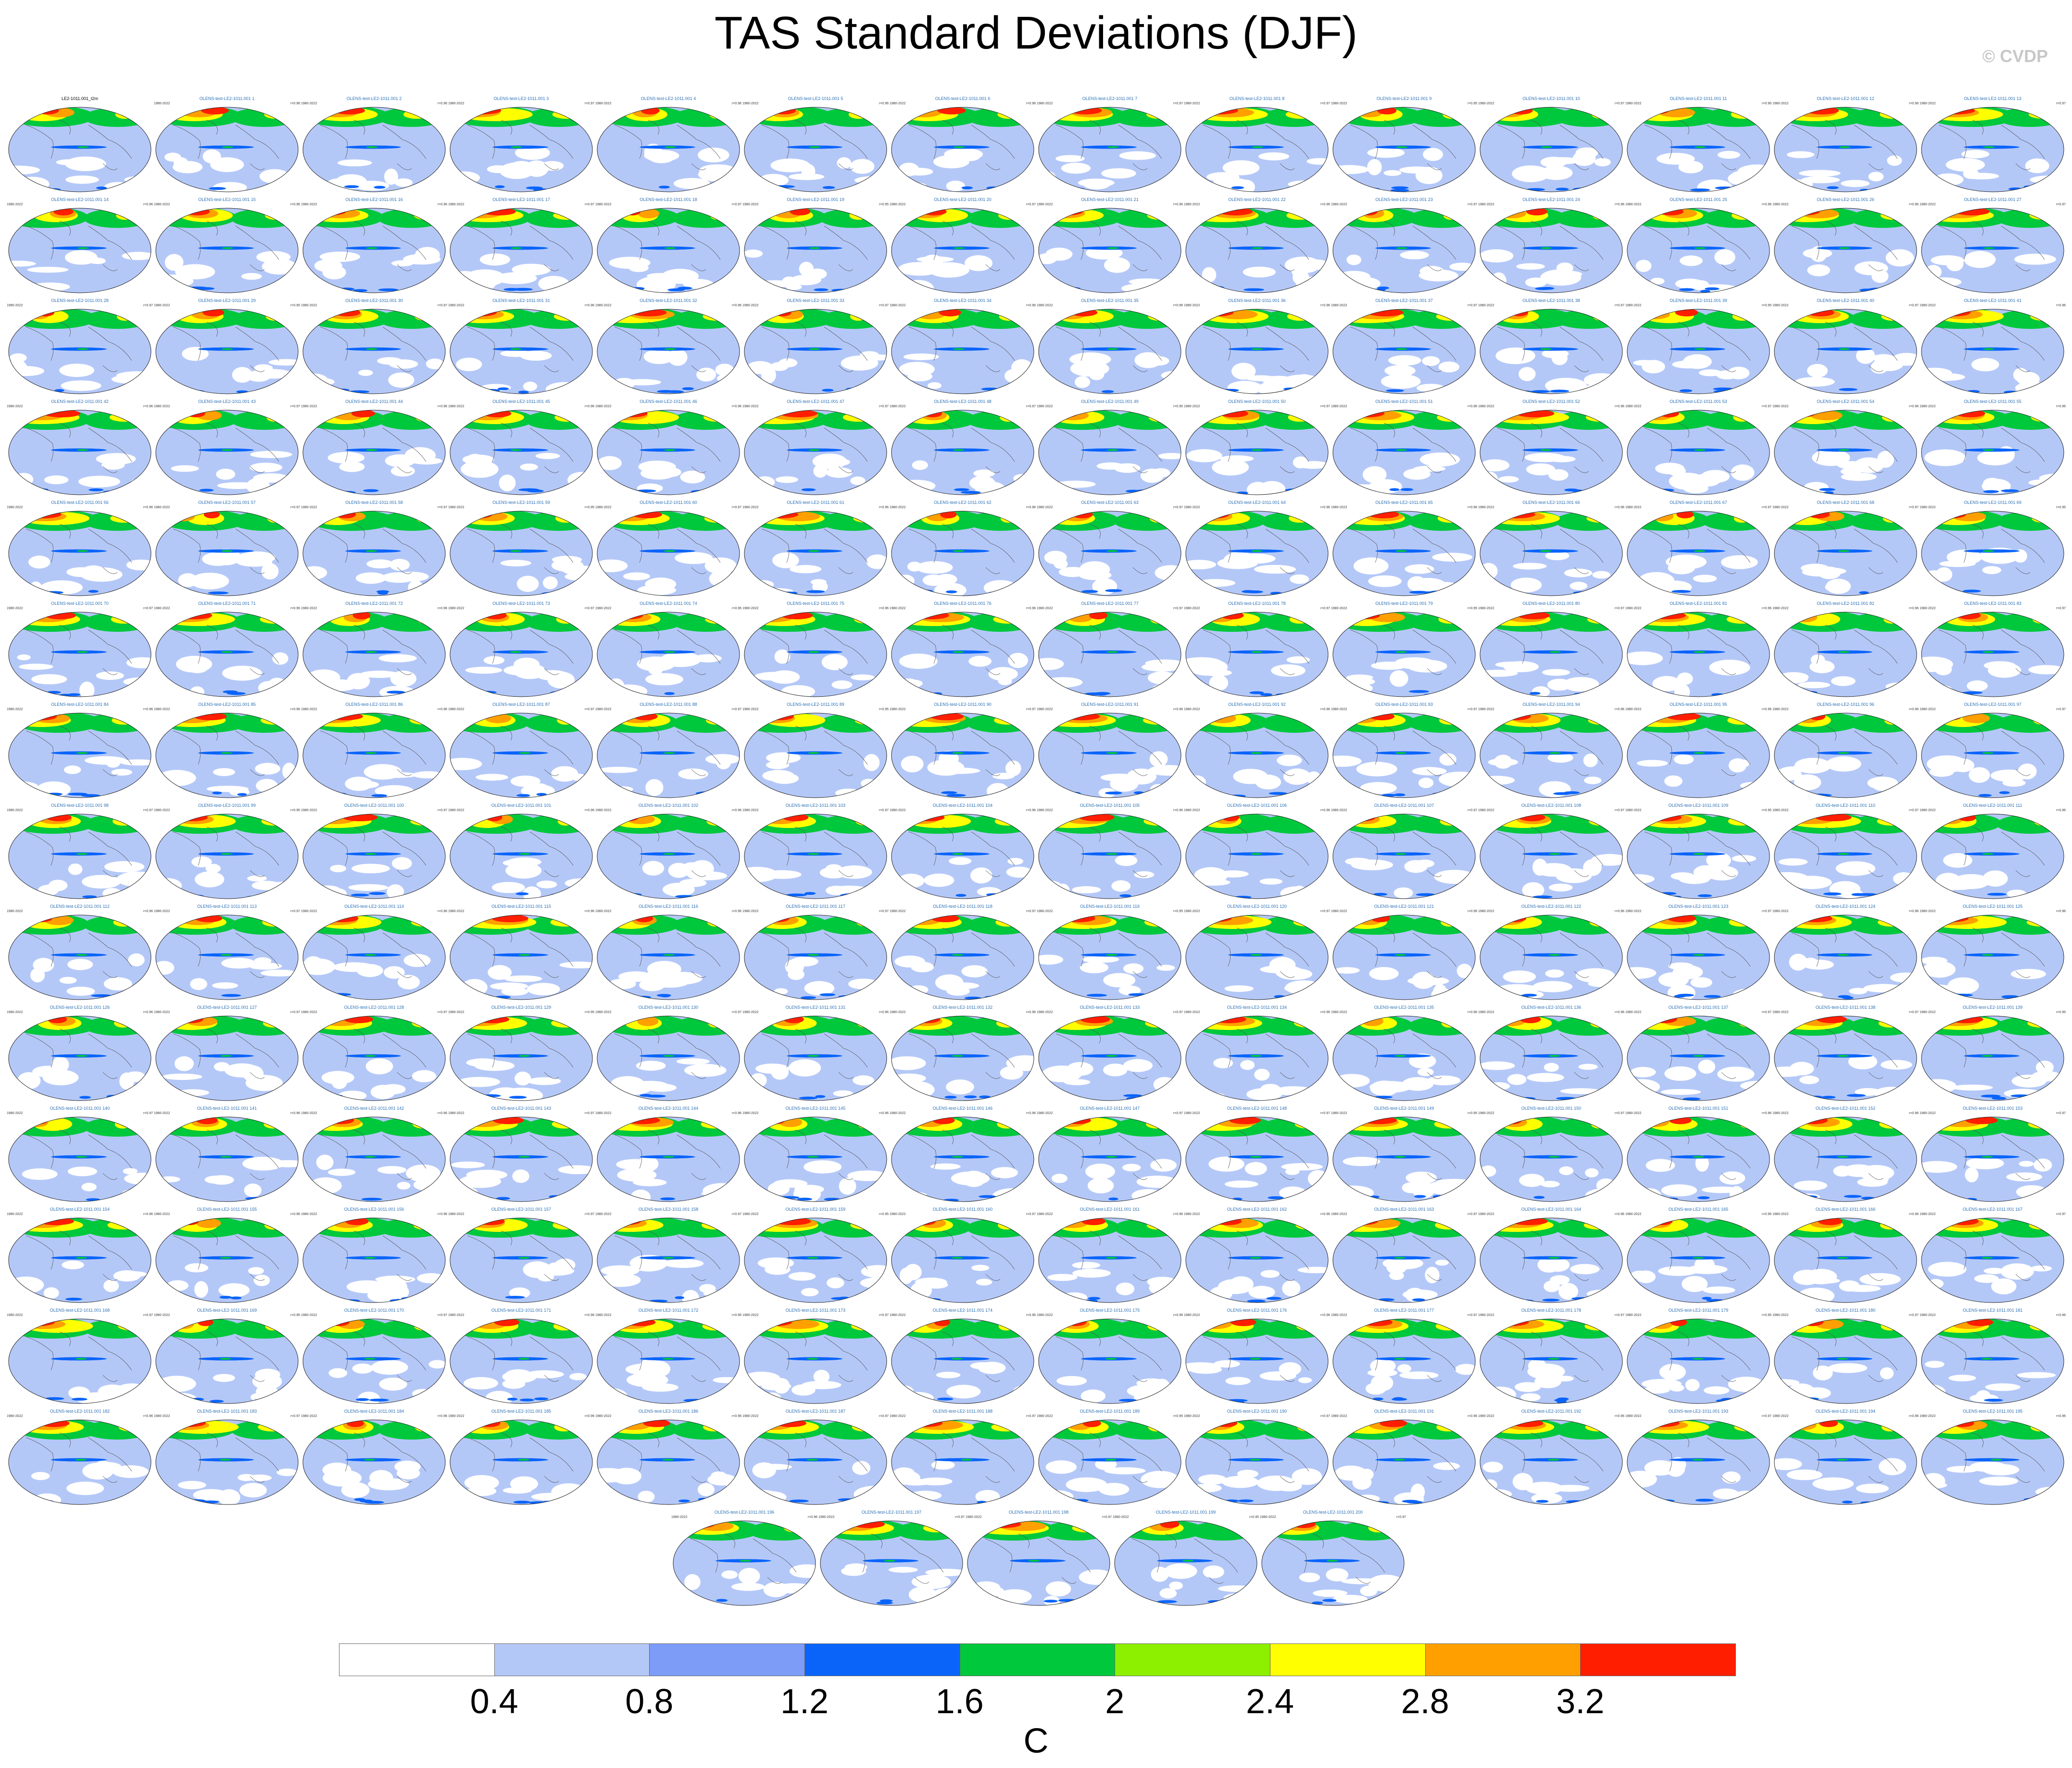 Image resolution: width=2072 pixels, height=1768 pixels. Describe the element at coordinates (1698, 806) in the screenshot. I see `panel-title: OLENS-test-LE2-1011.001 109` at that location.